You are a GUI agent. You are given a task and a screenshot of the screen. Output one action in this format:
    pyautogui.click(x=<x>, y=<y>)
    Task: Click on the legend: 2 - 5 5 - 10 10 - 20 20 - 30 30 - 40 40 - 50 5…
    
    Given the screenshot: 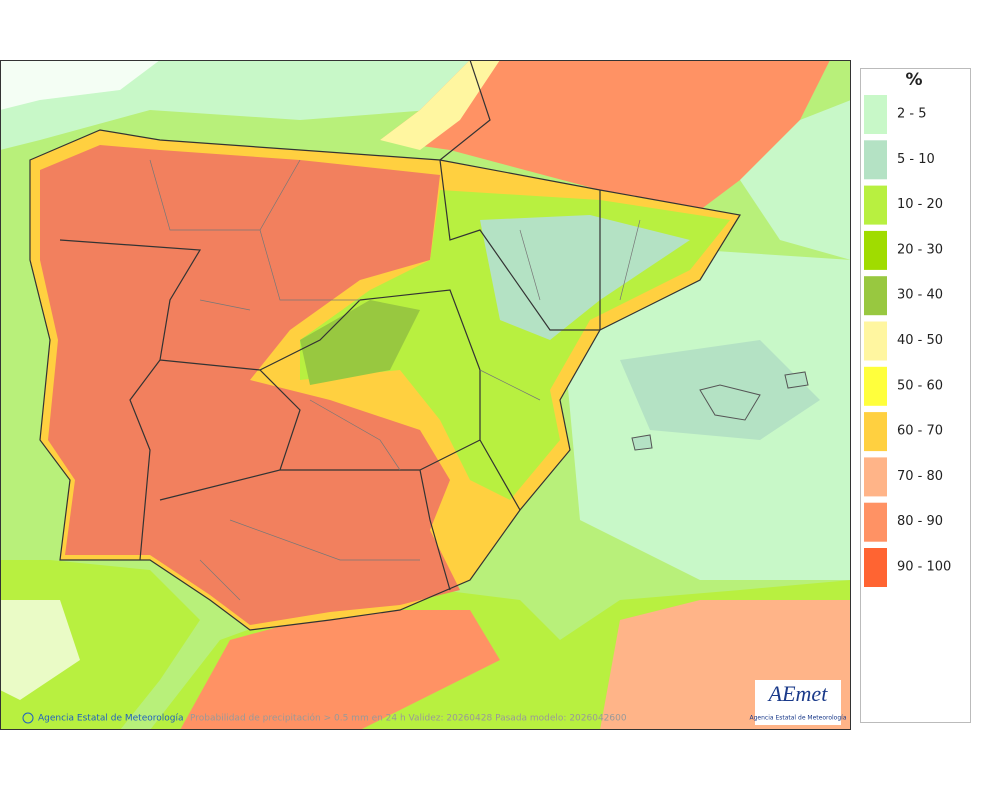 What is the action you would take?
    pyautogui.click(x=907, y=341)
    